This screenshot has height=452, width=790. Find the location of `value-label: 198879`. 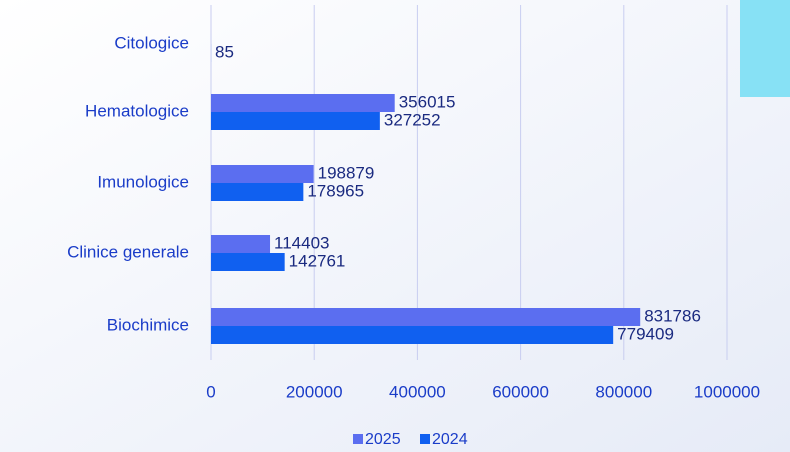

value-label: 198879 is located at coordinates (346, 172).